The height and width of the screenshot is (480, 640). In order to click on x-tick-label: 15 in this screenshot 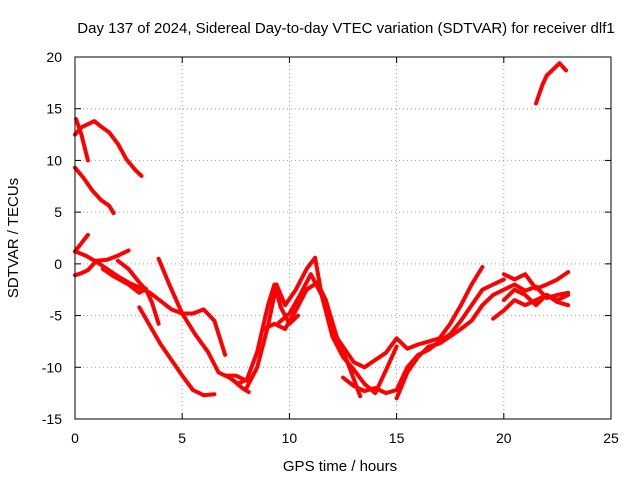, I will do `click(397, 438)`.